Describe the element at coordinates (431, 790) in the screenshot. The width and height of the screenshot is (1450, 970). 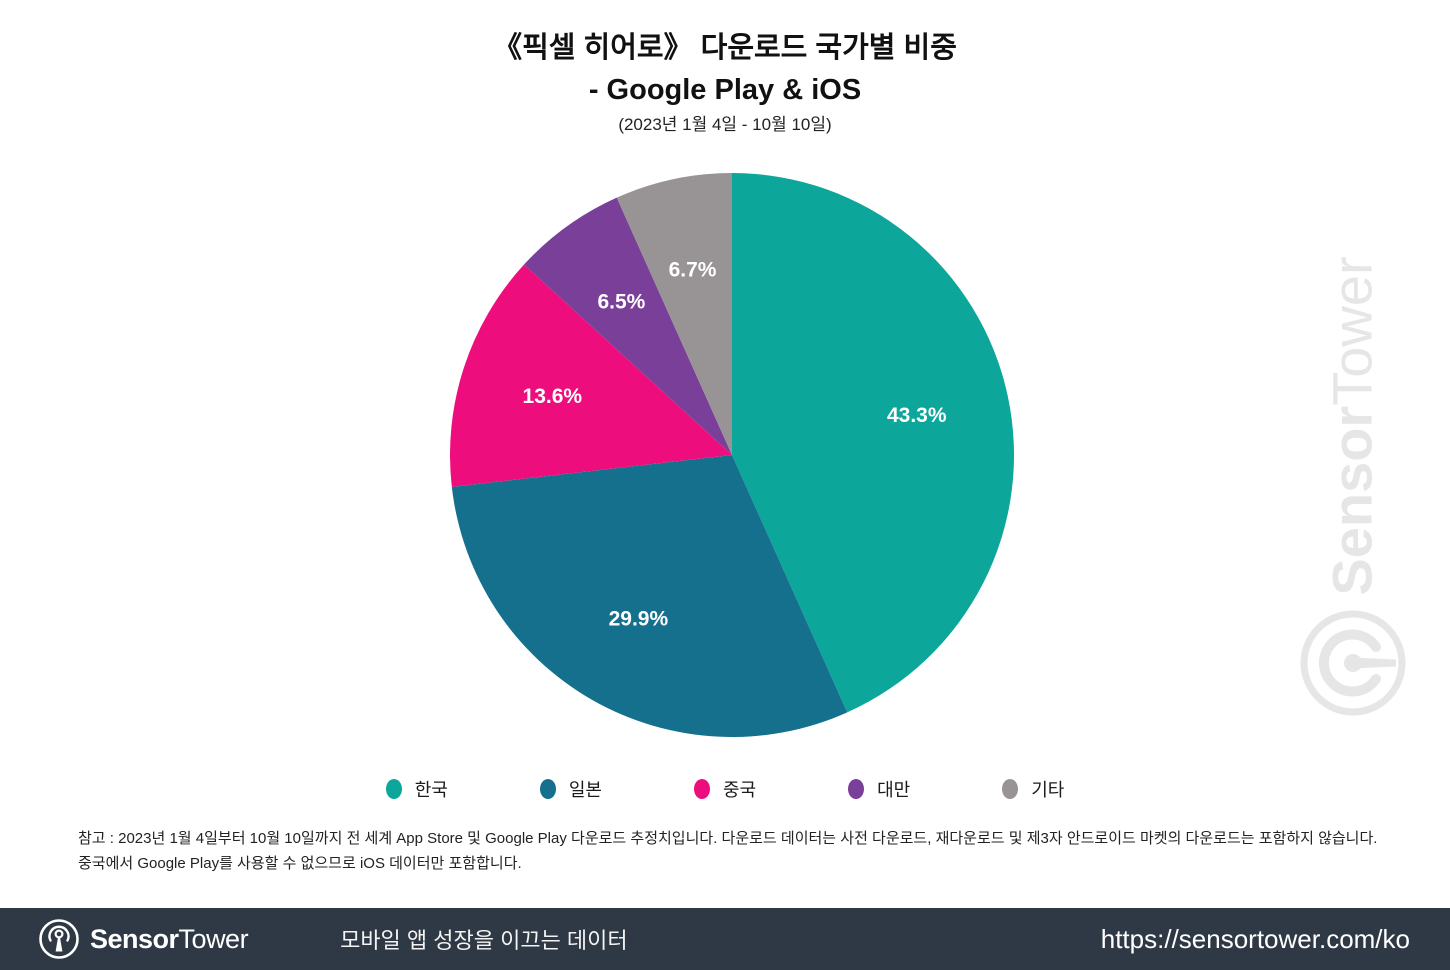
I see `legend-label: 한국` at that location.